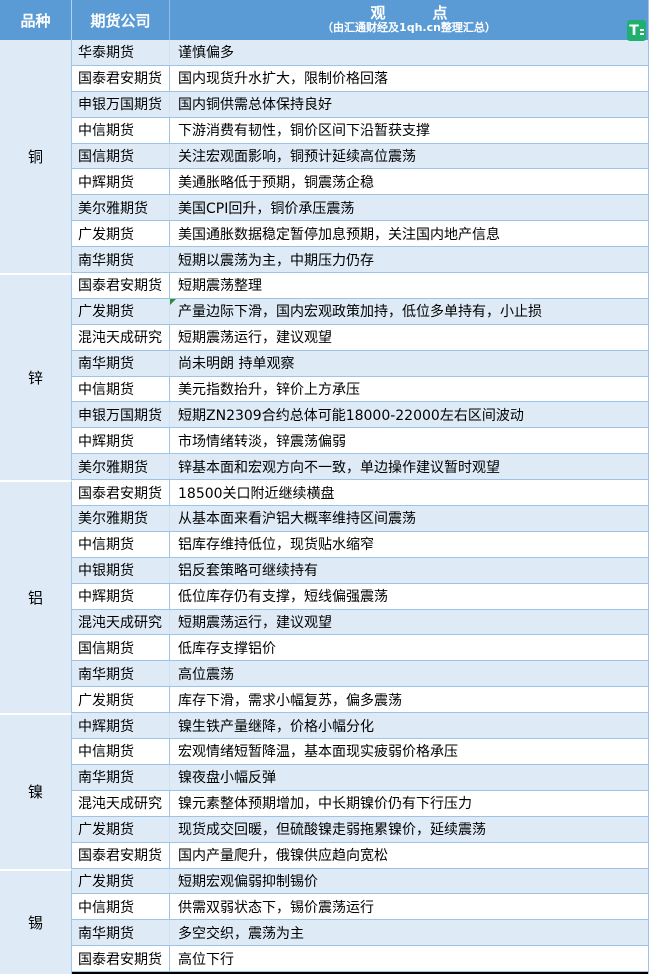  Describe the element at coordinates (227, 648) in the screenshot. I see `viewpoint-cell: 低库存支撑铝价` at that location.